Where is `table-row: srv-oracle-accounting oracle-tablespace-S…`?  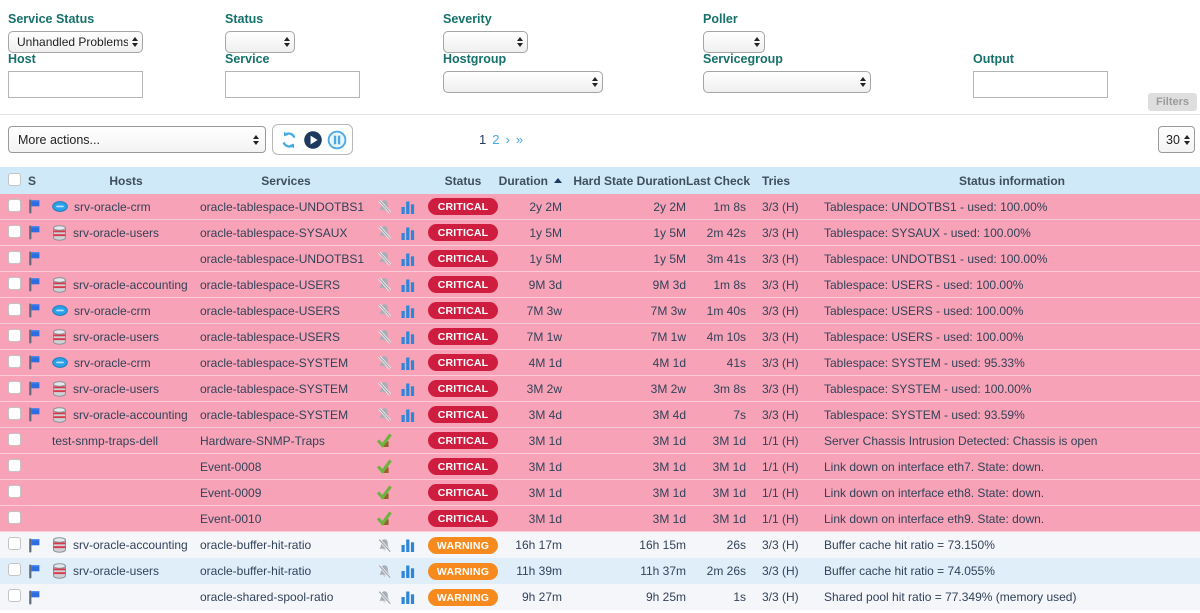
table-row: srv-oracle-accounting oracle-tablespace-S… is located at coordinates (600, 415).